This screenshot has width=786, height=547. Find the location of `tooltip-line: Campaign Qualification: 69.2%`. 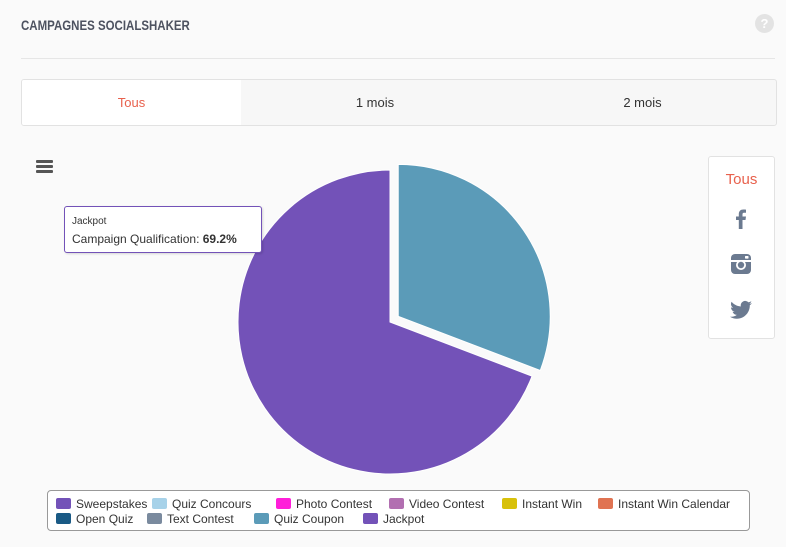

tooltip-line: Campaign Qualification: 69.2% is located at coordinates (154, 239).